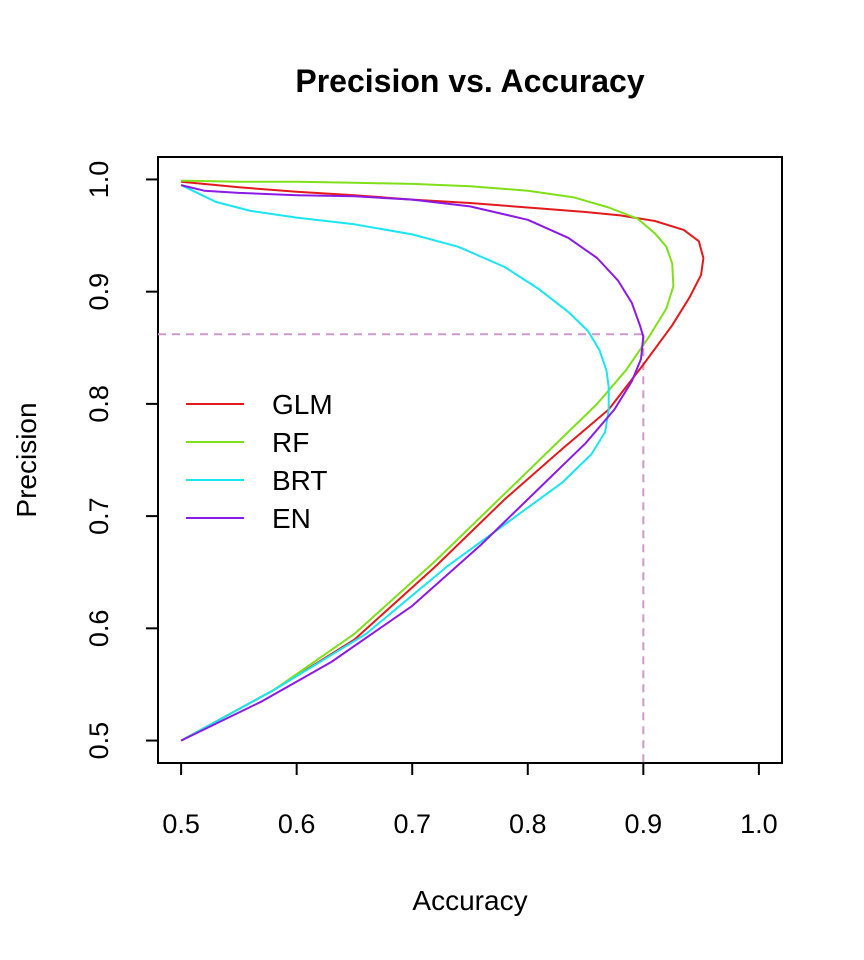  What do you see at coordinates (121, 460) in the screenshot?
I see `y-axis: 0.5 0.6 0.7 0.8 0.9 1.0` at bounding box center [121, 460].